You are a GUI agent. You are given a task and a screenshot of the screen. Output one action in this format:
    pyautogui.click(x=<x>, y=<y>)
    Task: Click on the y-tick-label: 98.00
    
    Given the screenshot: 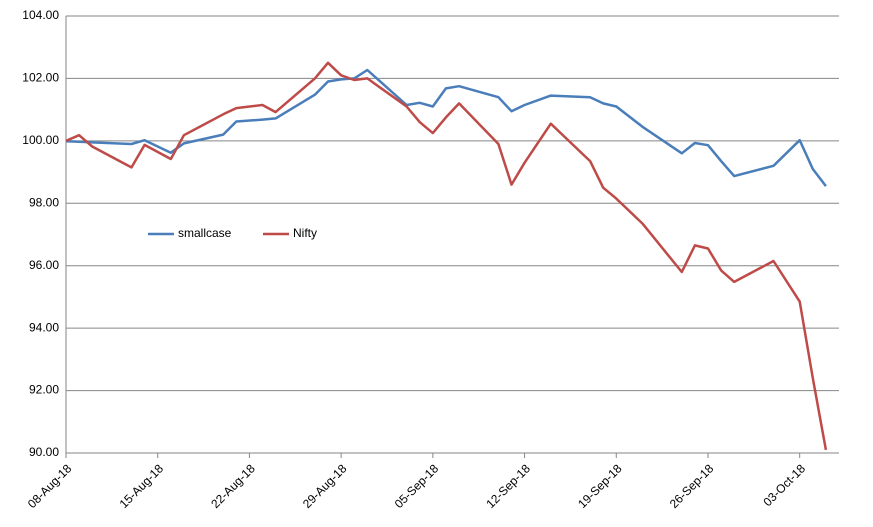 What is the action you would take?
    pyautogui.click(x=44, y=202)
    